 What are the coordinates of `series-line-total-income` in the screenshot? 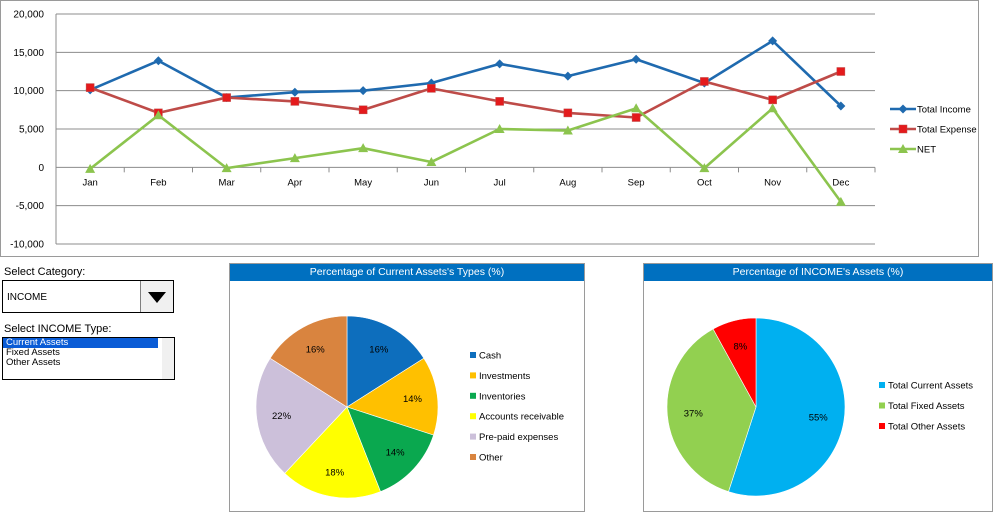 It's located at (465, 73).